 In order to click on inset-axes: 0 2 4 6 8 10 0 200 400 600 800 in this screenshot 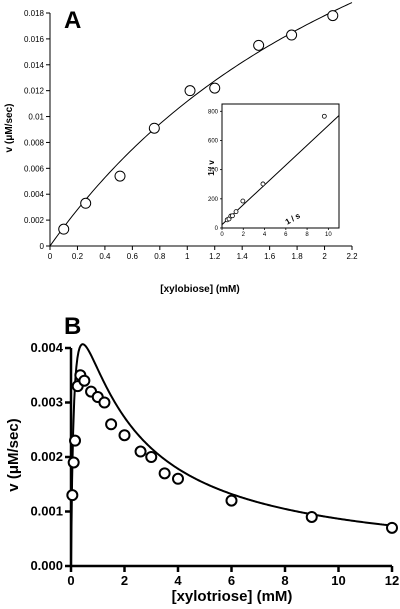, I will do `click(273, 171)`.